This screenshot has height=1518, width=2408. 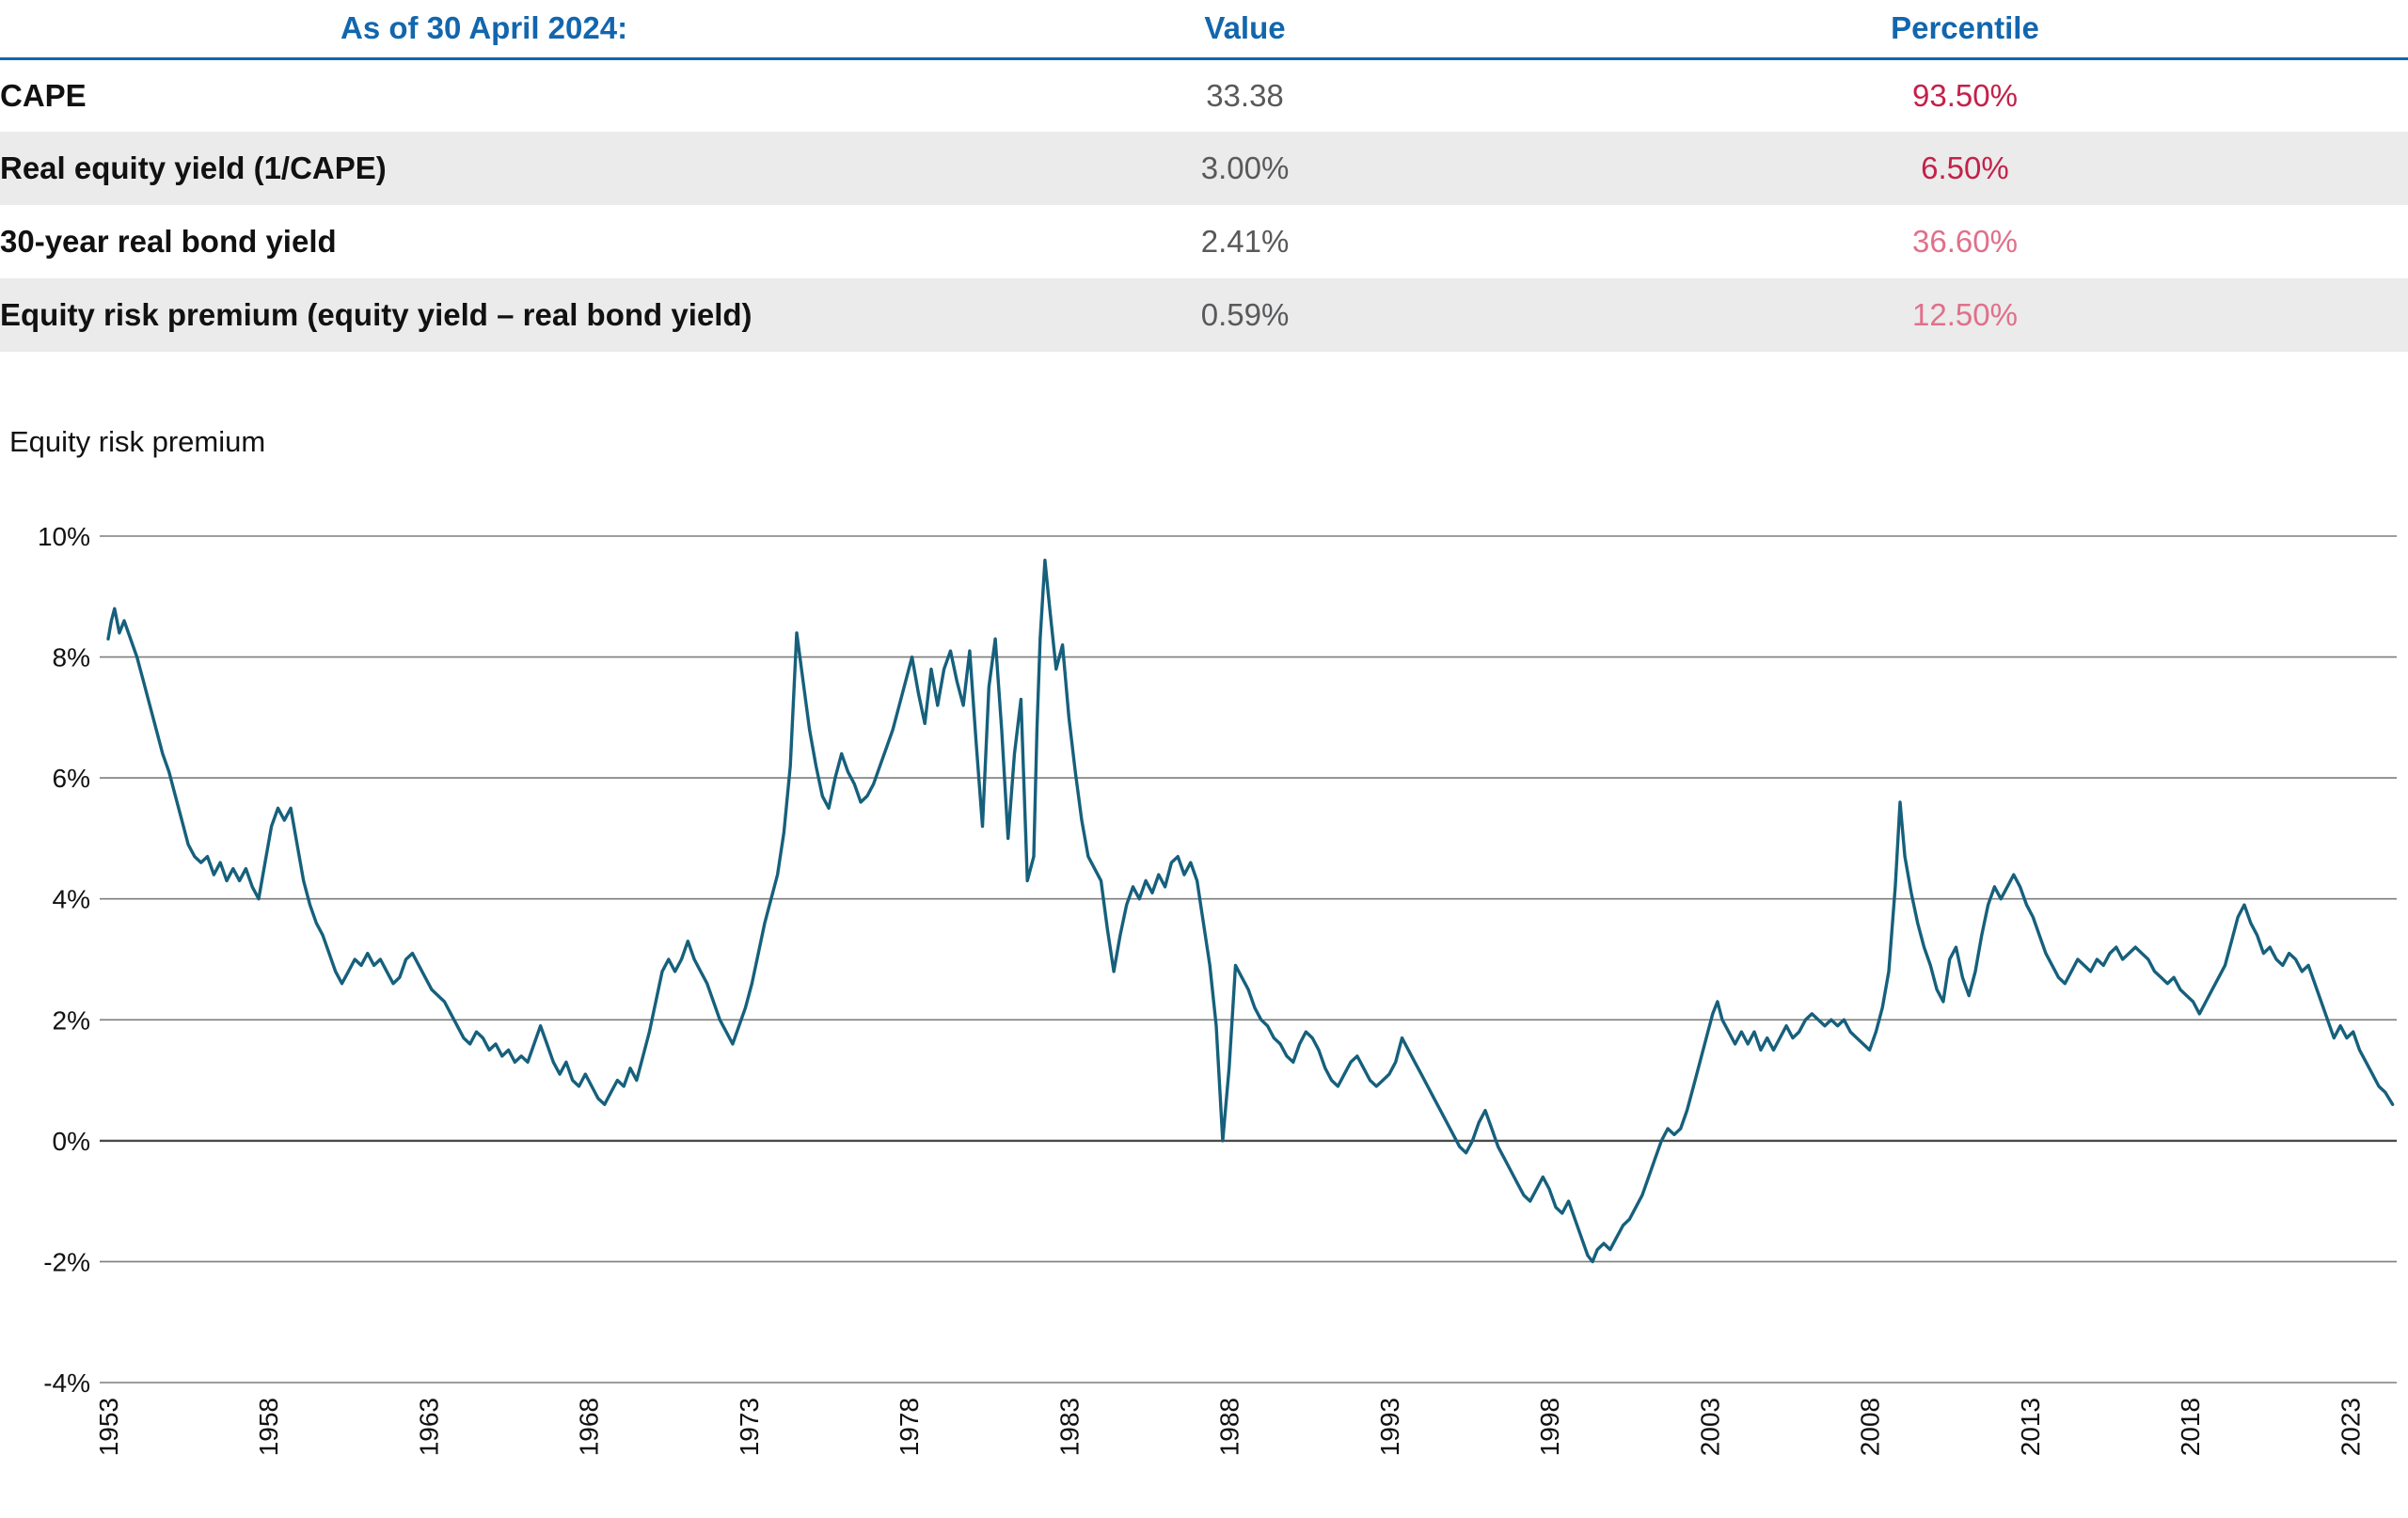 I want to click on row-value: 3.00%, so click(x=1245, y=168).